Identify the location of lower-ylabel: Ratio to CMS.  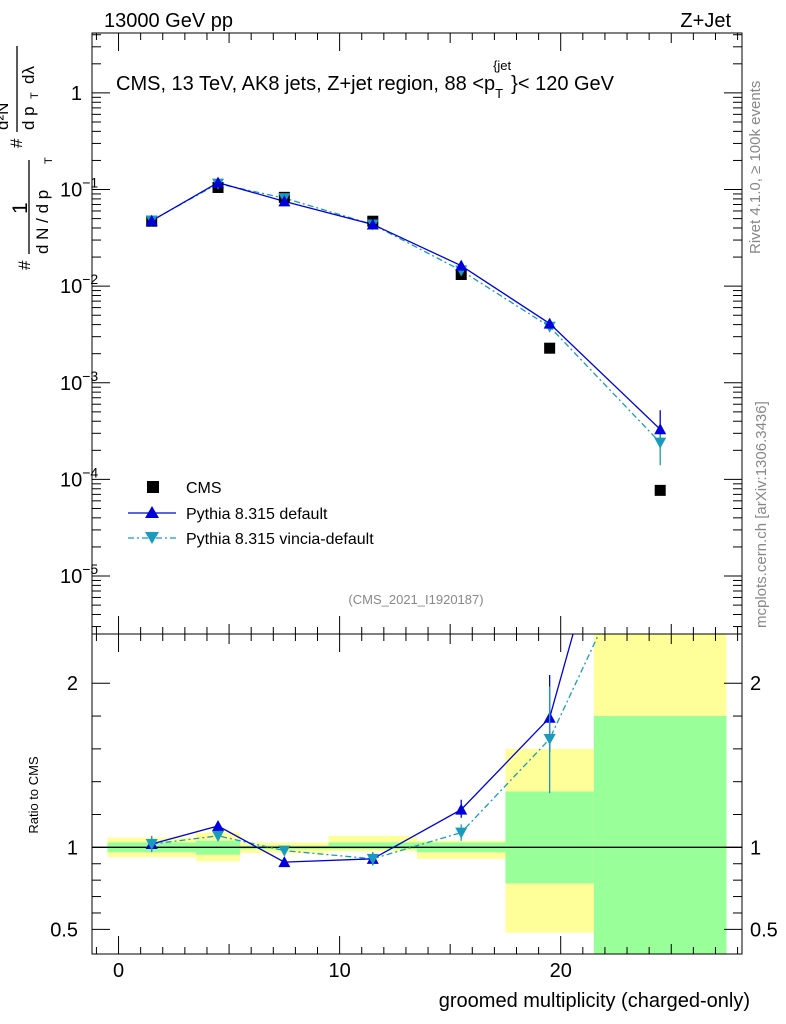
(33, 795).